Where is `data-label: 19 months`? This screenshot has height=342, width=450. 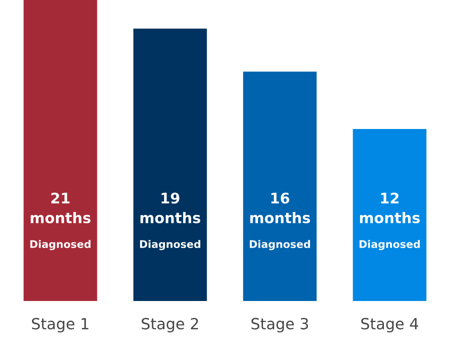
data-label: 19 months is located at coordinates (170, 208).